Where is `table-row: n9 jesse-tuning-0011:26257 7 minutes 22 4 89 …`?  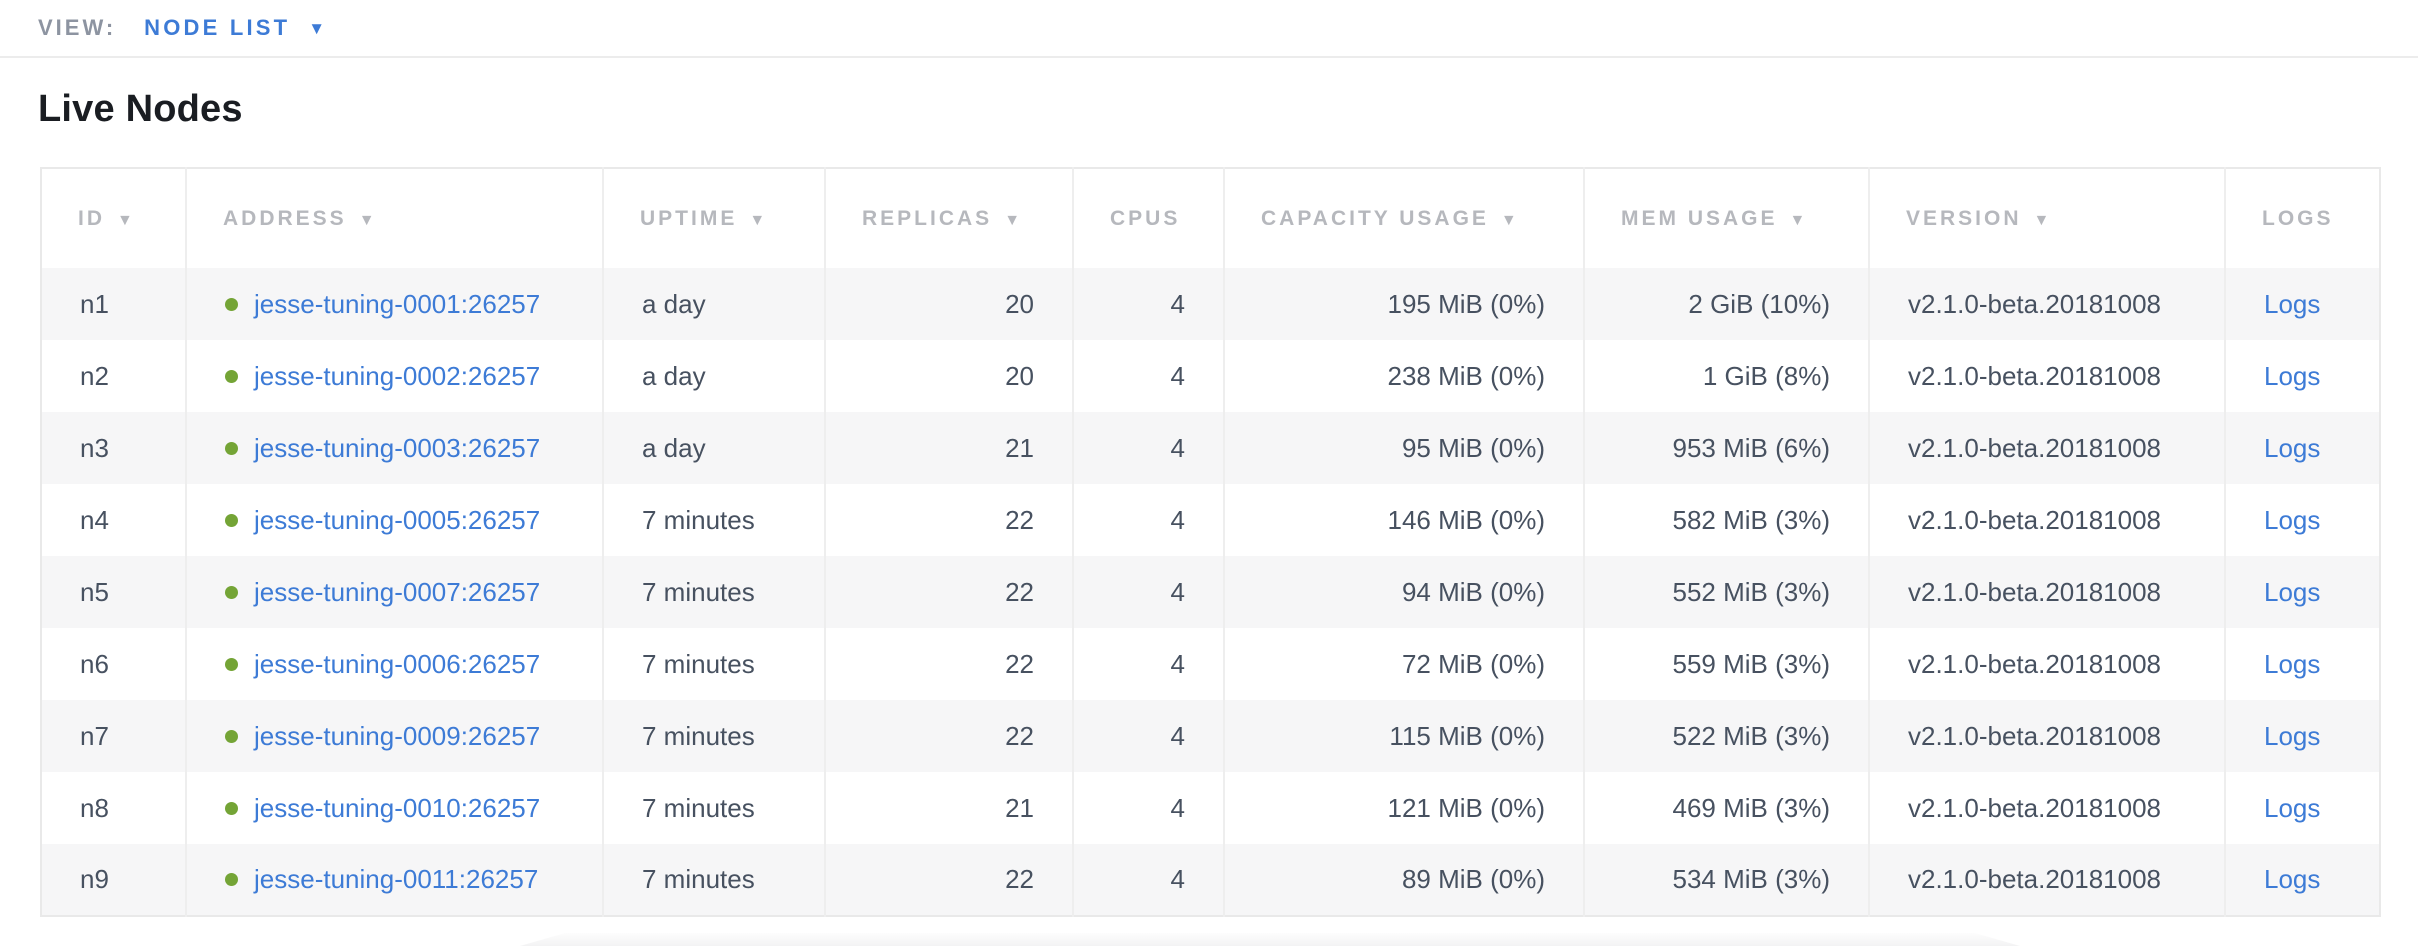
table-row: n9 jesse-tuning-0011:26257 7 minutes 22 4 89 … is located at coordinates (1210, 880).